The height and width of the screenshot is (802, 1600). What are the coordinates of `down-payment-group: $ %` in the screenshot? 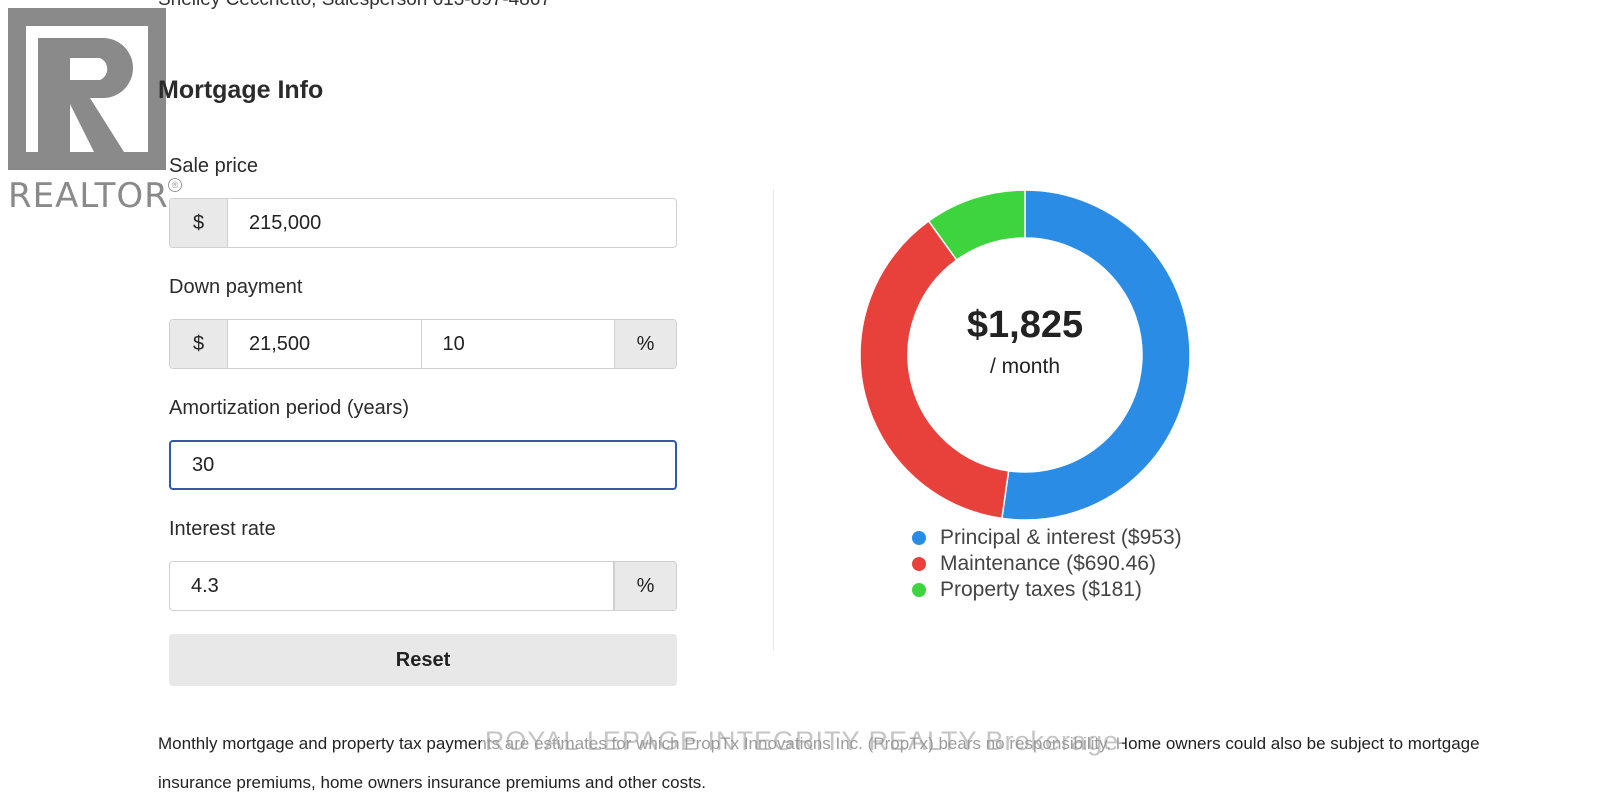 It's located at (423, 344).